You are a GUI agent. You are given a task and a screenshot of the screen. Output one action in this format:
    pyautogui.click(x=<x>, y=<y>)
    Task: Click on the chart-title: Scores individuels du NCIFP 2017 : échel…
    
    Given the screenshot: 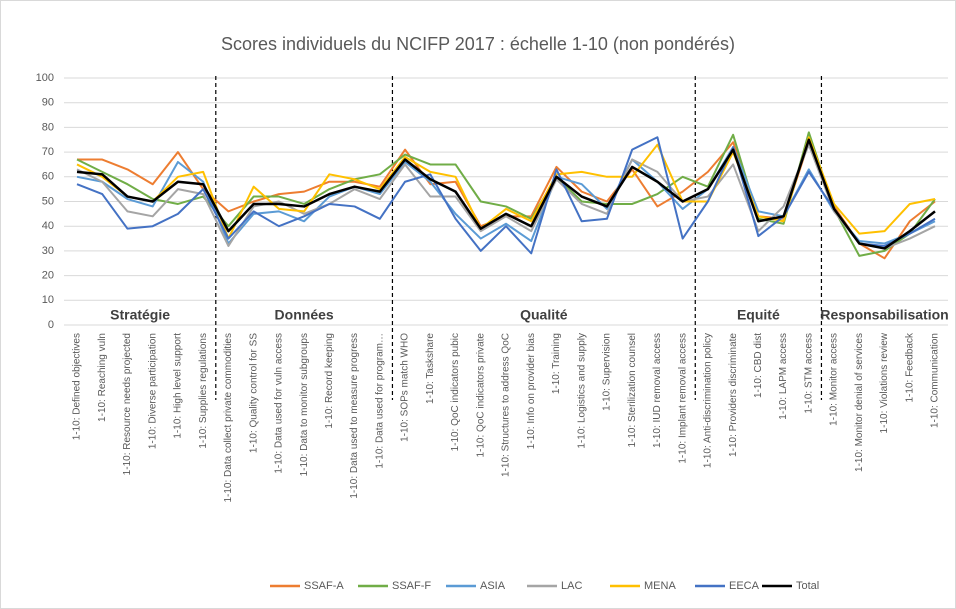 What is the action you would take?
    pyautogui.click(x=478, y=44)
    